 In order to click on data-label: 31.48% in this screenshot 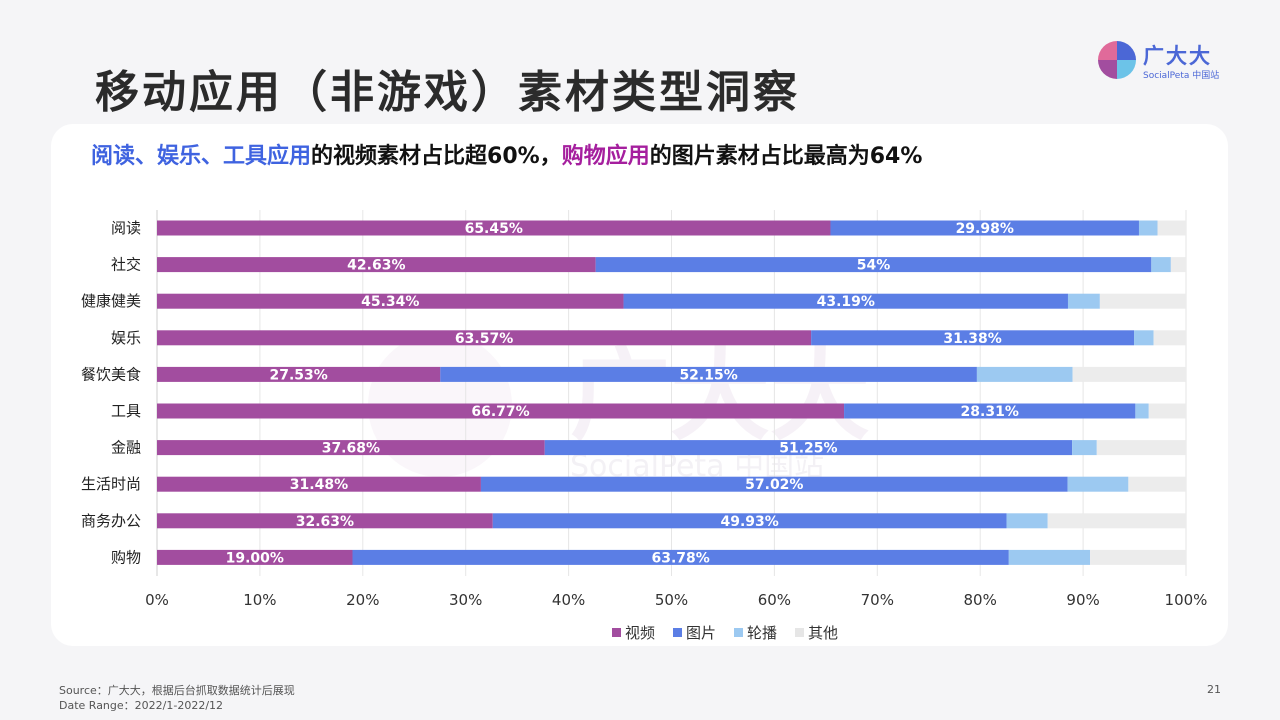, I will do `click(319, 485)`.